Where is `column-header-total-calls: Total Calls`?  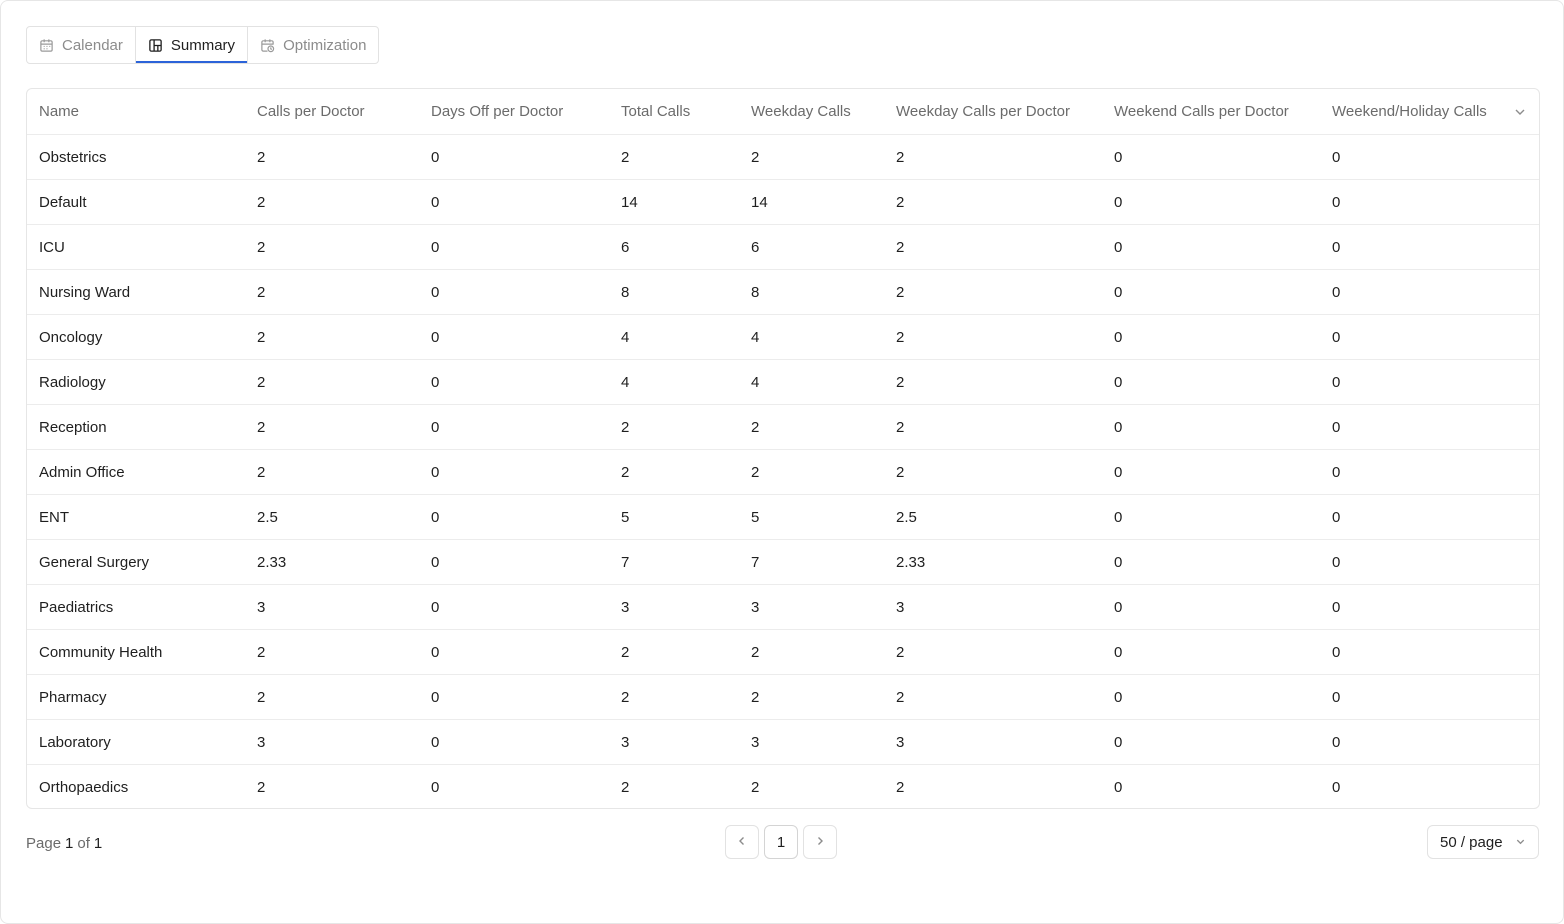 column-header-total-calls: Total Calls is located at coordinates (674, 112).